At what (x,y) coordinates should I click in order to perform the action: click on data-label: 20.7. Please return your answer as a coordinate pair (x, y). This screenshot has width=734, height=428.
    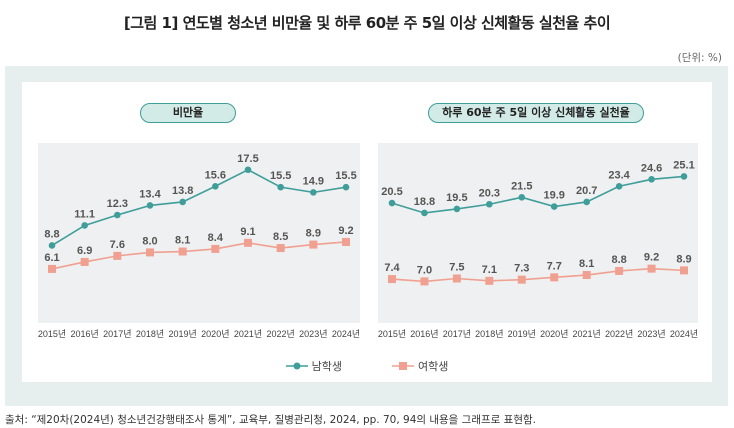
    Looking at the image, I should click on (586, 191).